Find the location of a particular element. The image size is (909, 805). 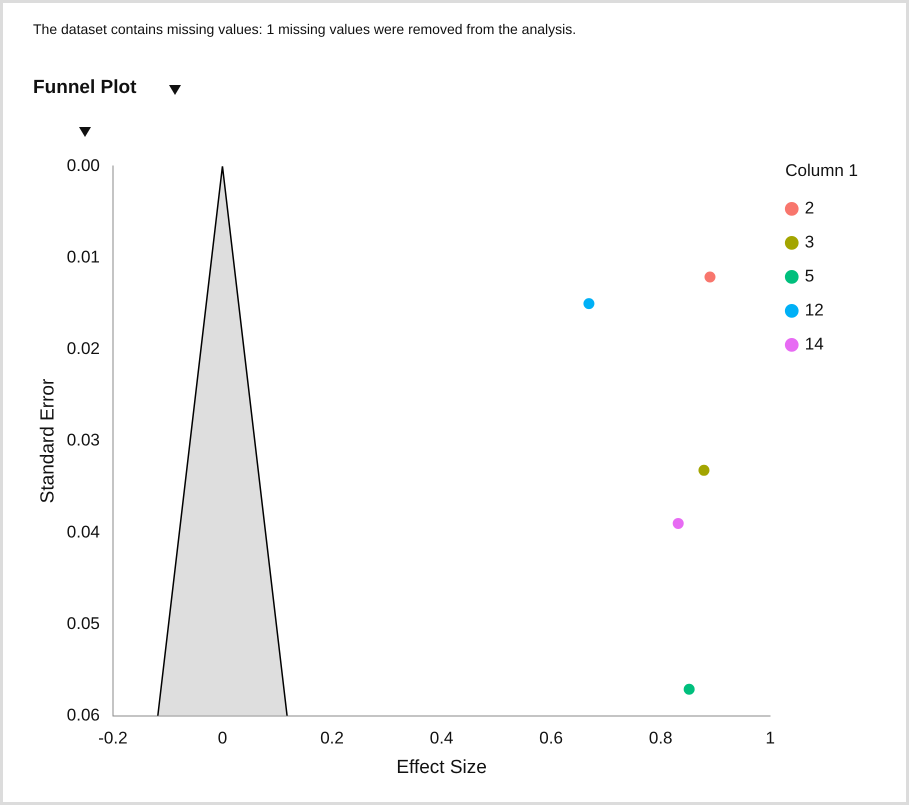

legend-title: Column 1 is located at coordinates (821, 170).